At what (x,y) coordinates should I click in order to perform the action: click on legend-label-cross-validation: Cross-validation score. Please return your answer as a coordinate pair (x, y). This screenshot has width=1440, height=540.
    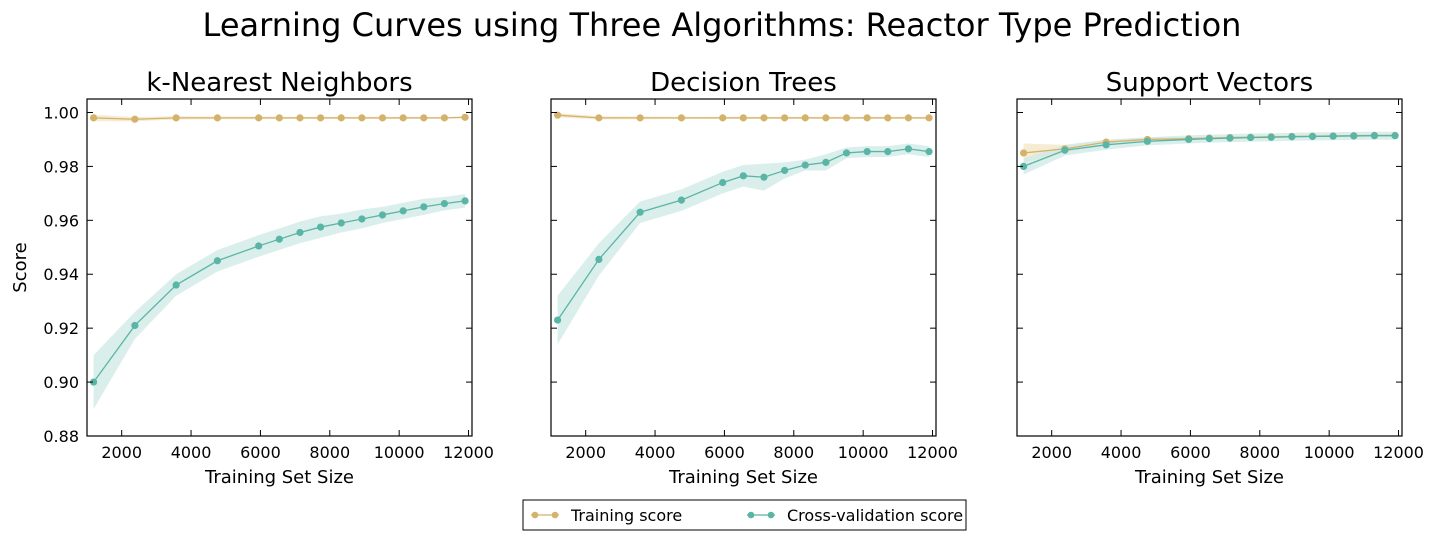
    Looking at the image, I should click on (875, 515).